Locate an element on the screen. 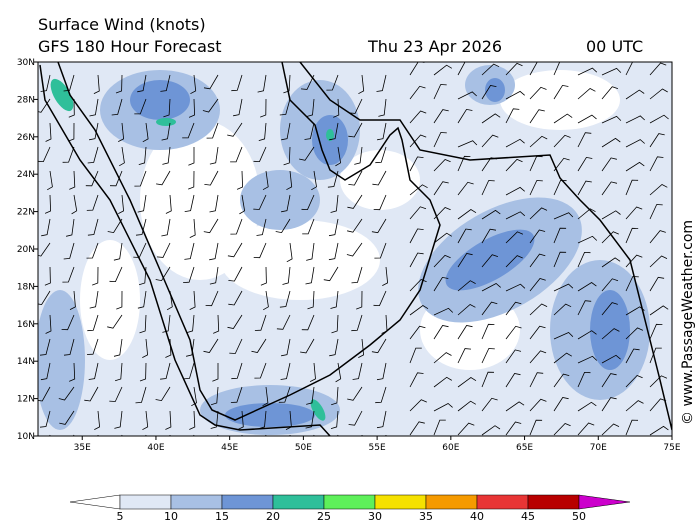  colorbar-label: 25 is located at coordinates (324, 516).